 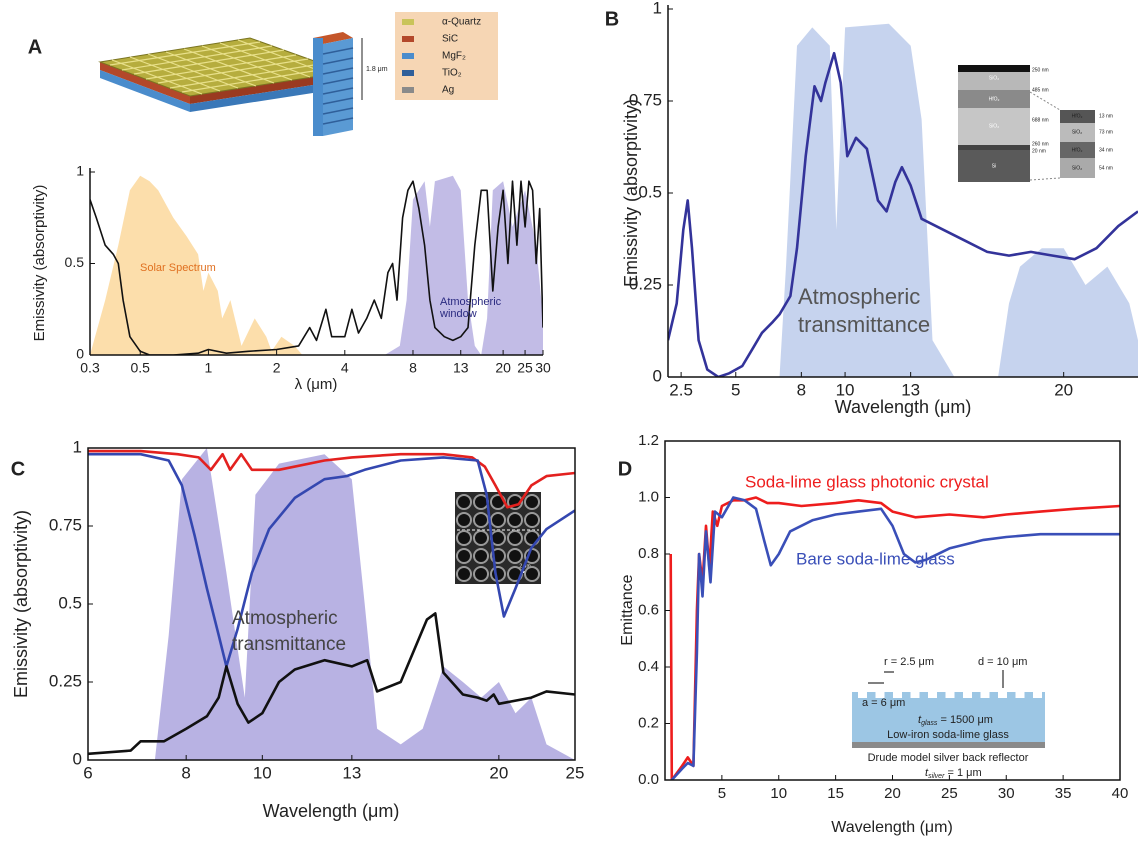 What do you see at coordinates (196, 265) in the screenshot?
I see `area` at bounding box center [196, 265].